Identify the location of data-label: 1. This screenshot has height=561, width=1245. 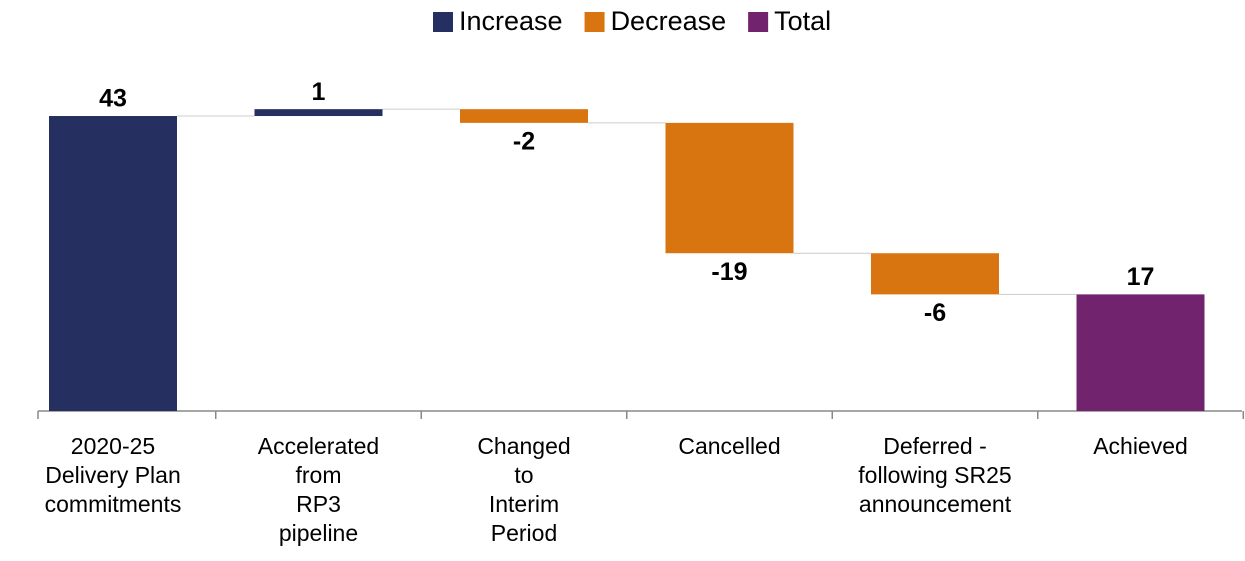
(319, 92).